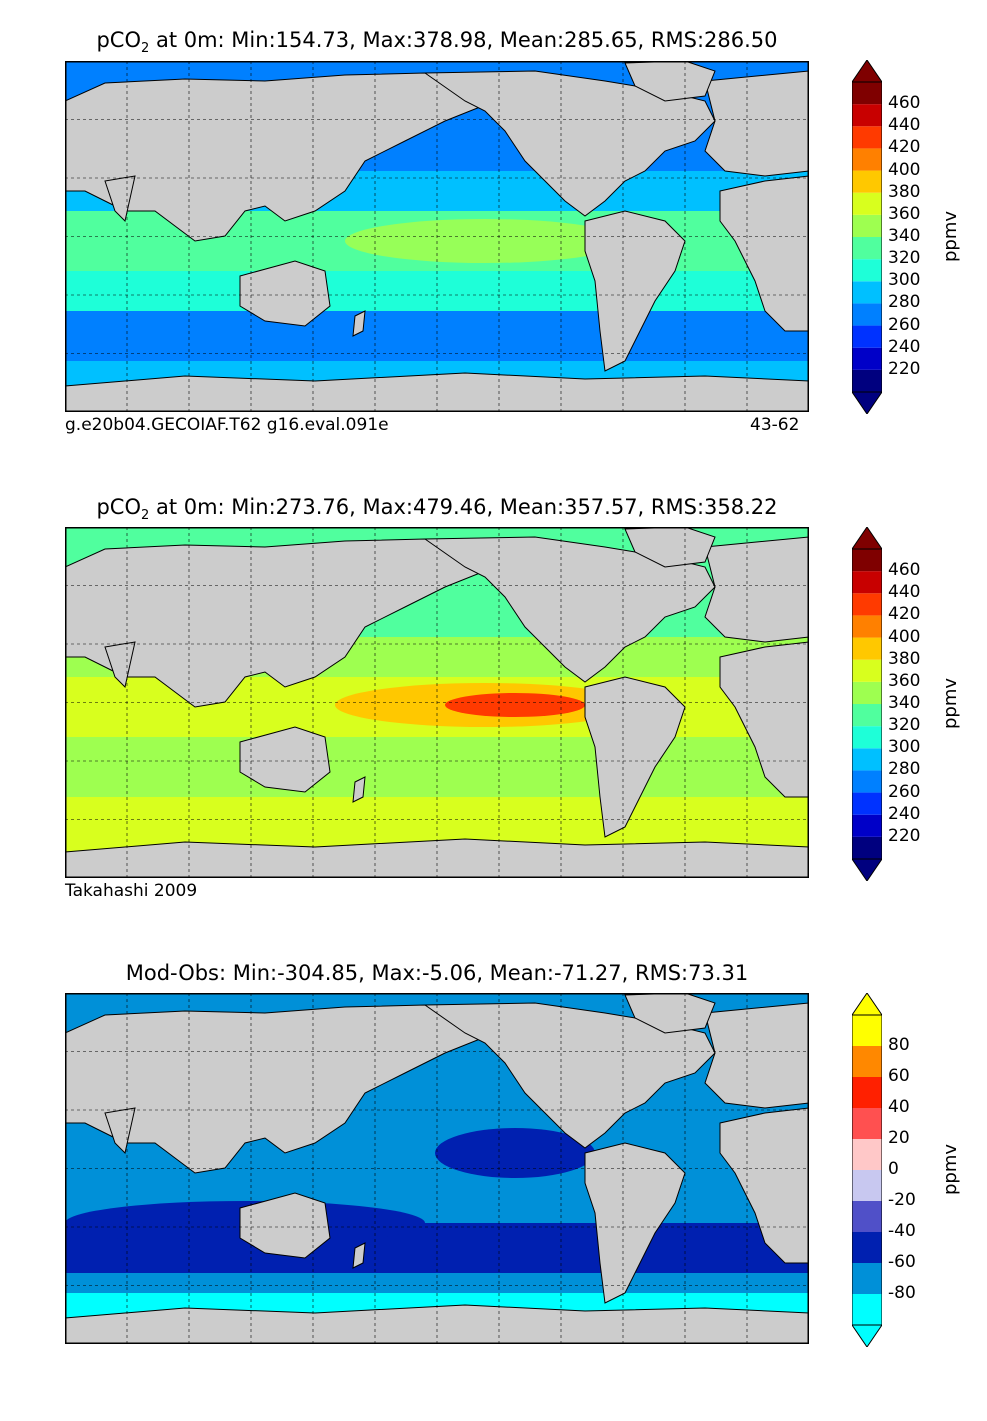  What do you see at coordinates (904, 258) in the screenshot?
I see `colorbar-tick-label: 320` at bounding box center [904, 258].